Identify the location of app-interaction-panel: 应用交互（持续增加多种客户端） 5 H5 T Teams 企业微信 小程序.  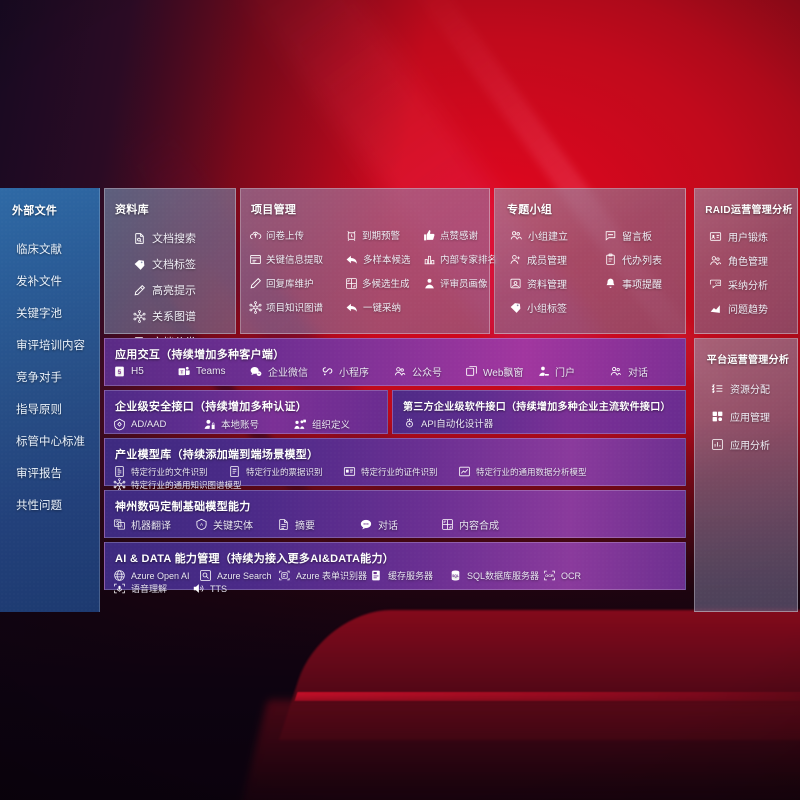
(395, 362).